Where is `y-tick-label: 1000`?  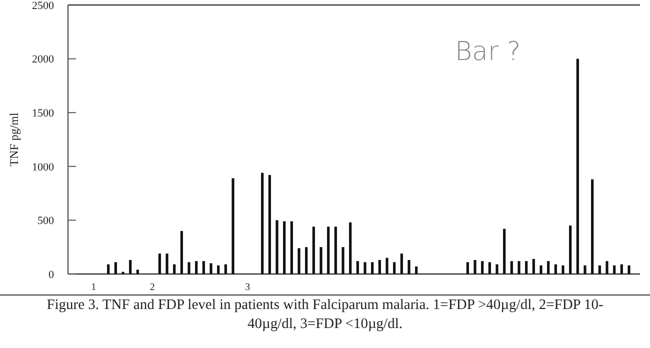
y-tick-label: 1000 is located at coordinates (43, 167).